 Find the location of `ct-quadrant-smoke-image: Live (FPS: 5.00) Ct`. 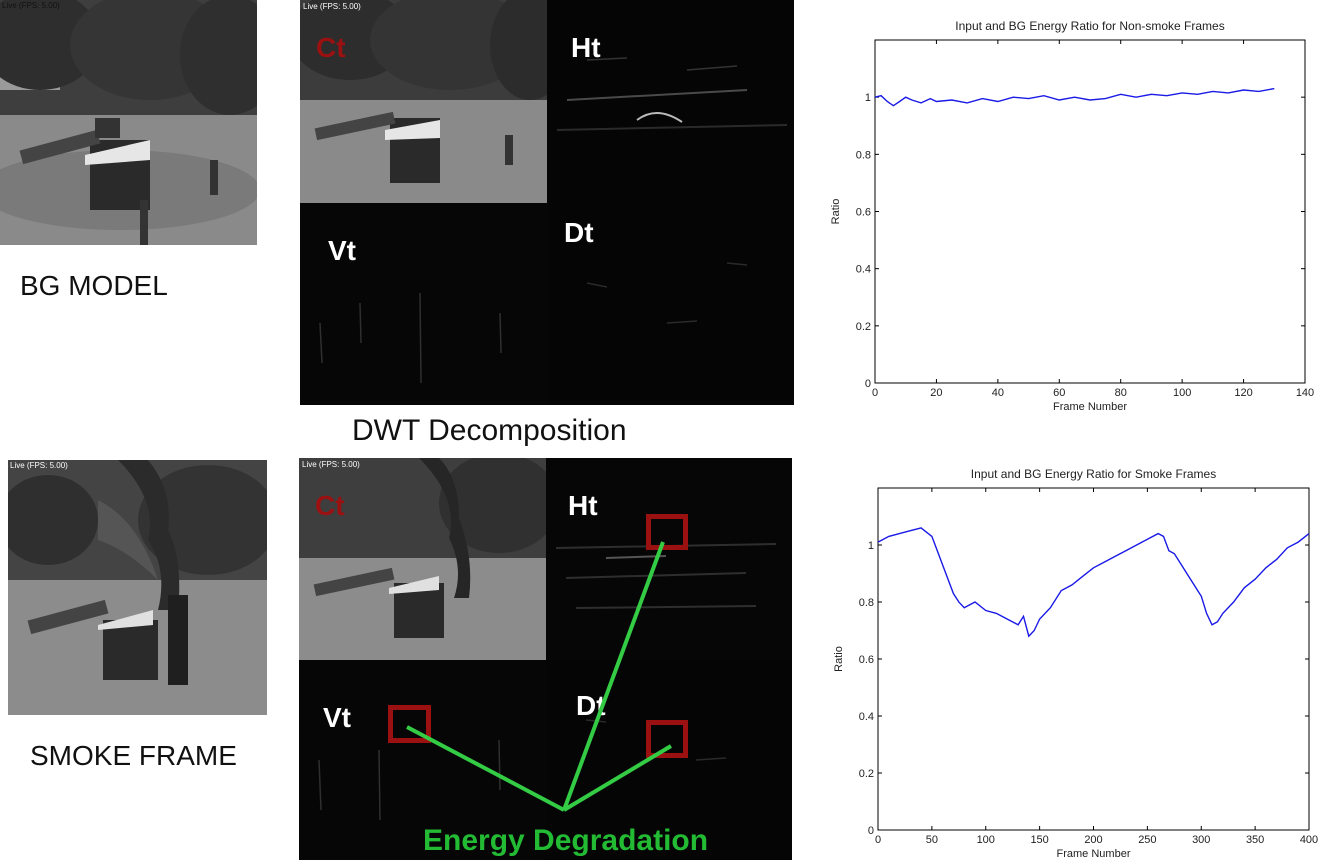

ct-quadrant-smoke-image: Live (FPS: 5.00) Ct is located at coordinates (422, 559).